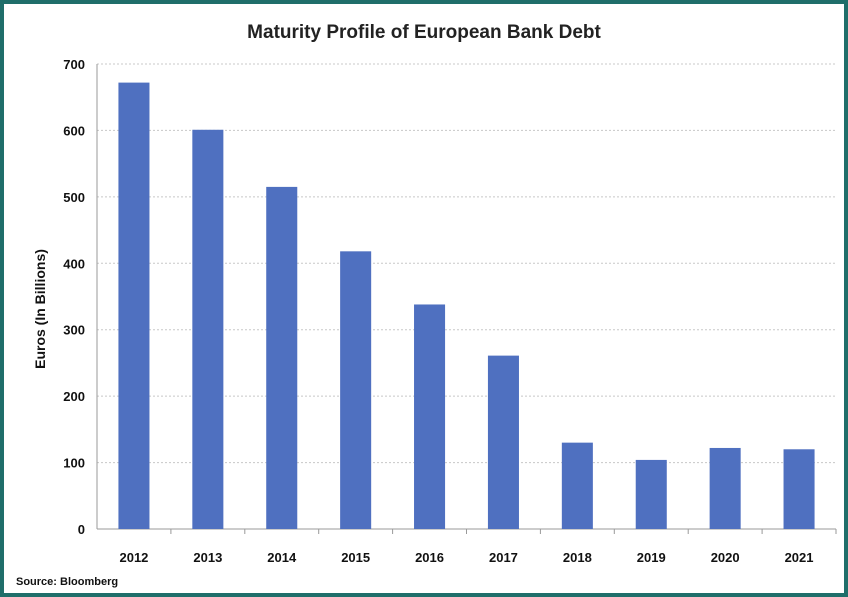 Image resolution: width=848 pixels, height=597 pixels. What do you see at coordinates (74, 197) in the screenshot?
I see `y-tick-label: 500` at bounding box center [74, 197].